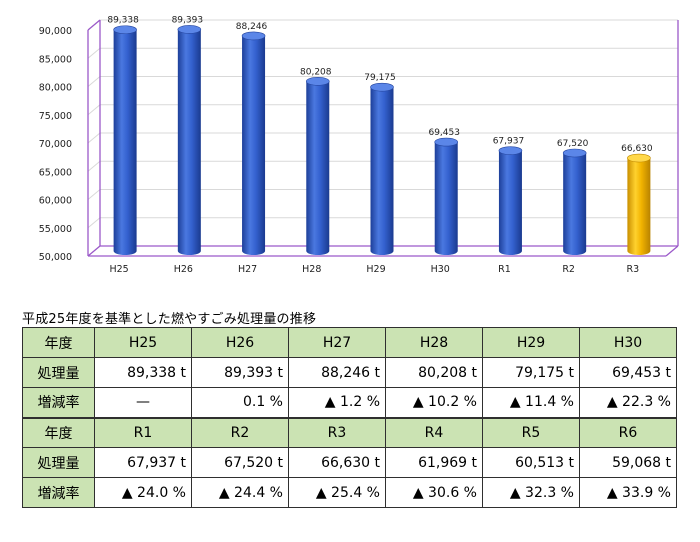 The height and width of the screenshot is (542, 700). Describe the element at coordinates (169, 319) in the screenshot. I see `table-caption: 平成25年度を基準とした燃やすごみ処理量の推移` at that location.